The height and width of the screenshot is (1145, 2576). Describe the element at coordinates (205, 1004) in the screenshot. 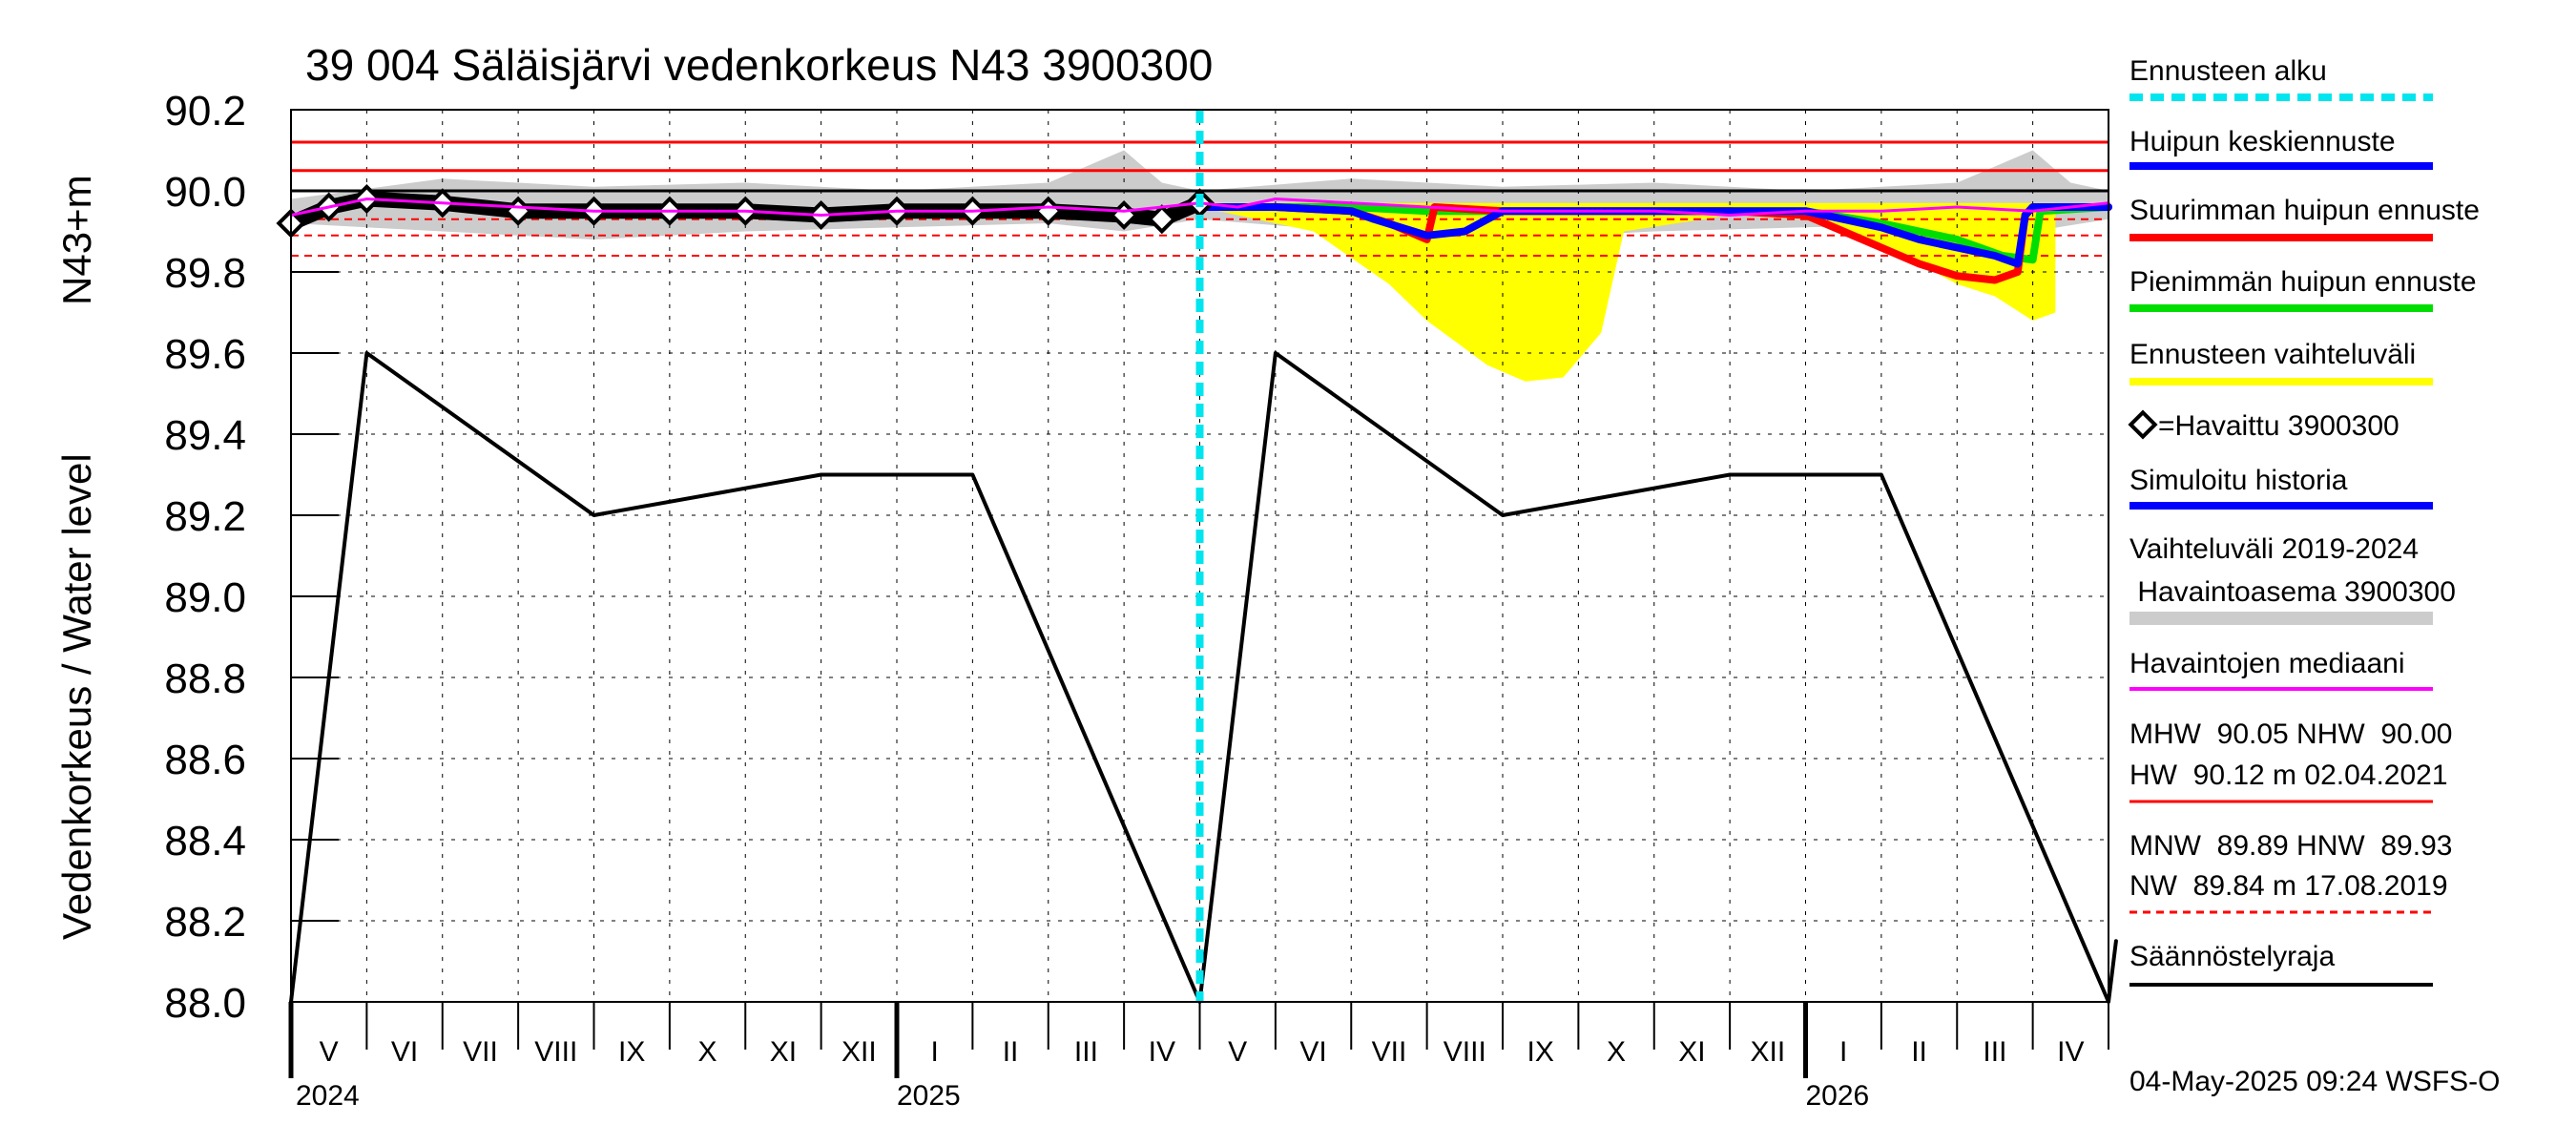

I see `y-tick-label: 88.0` at that location.